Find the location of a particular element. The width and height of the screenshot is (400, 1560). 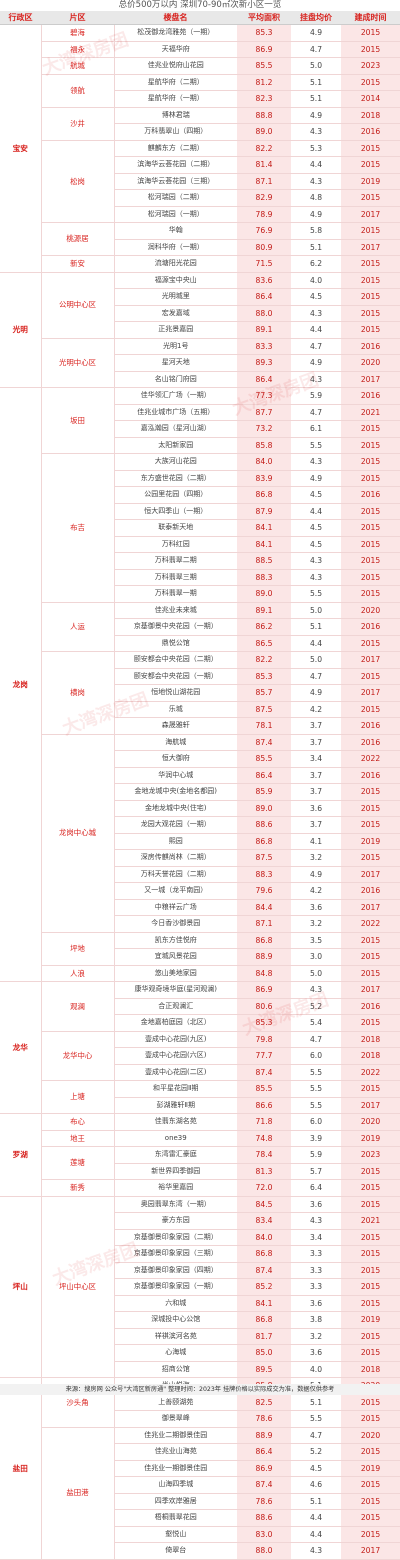

avg-size-cell: 88.8 is located at coordinates (264, 115).